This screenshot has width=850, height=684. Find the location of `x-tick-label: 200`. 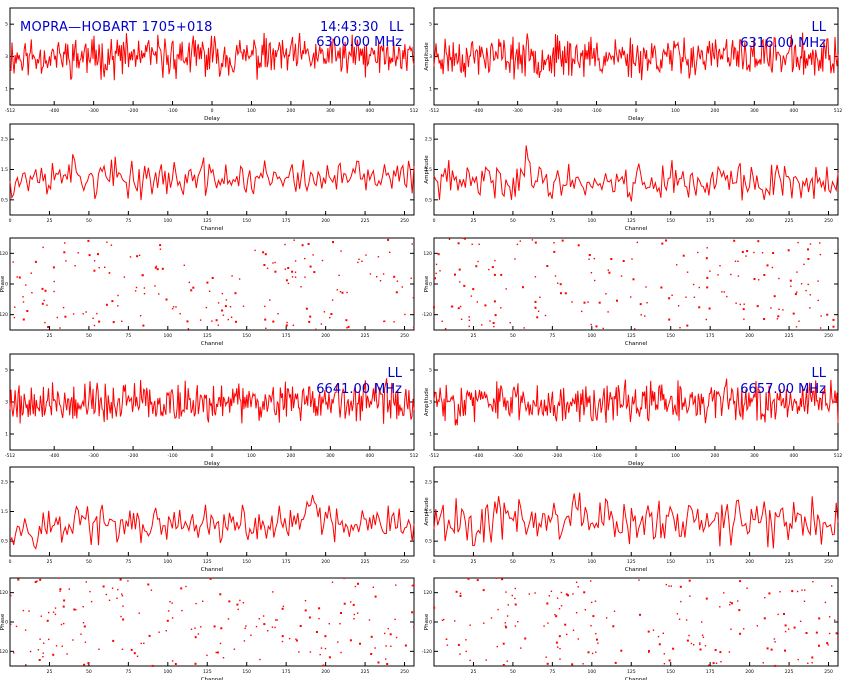

x-tick-label: 200 is located at coordinates (749, 672).